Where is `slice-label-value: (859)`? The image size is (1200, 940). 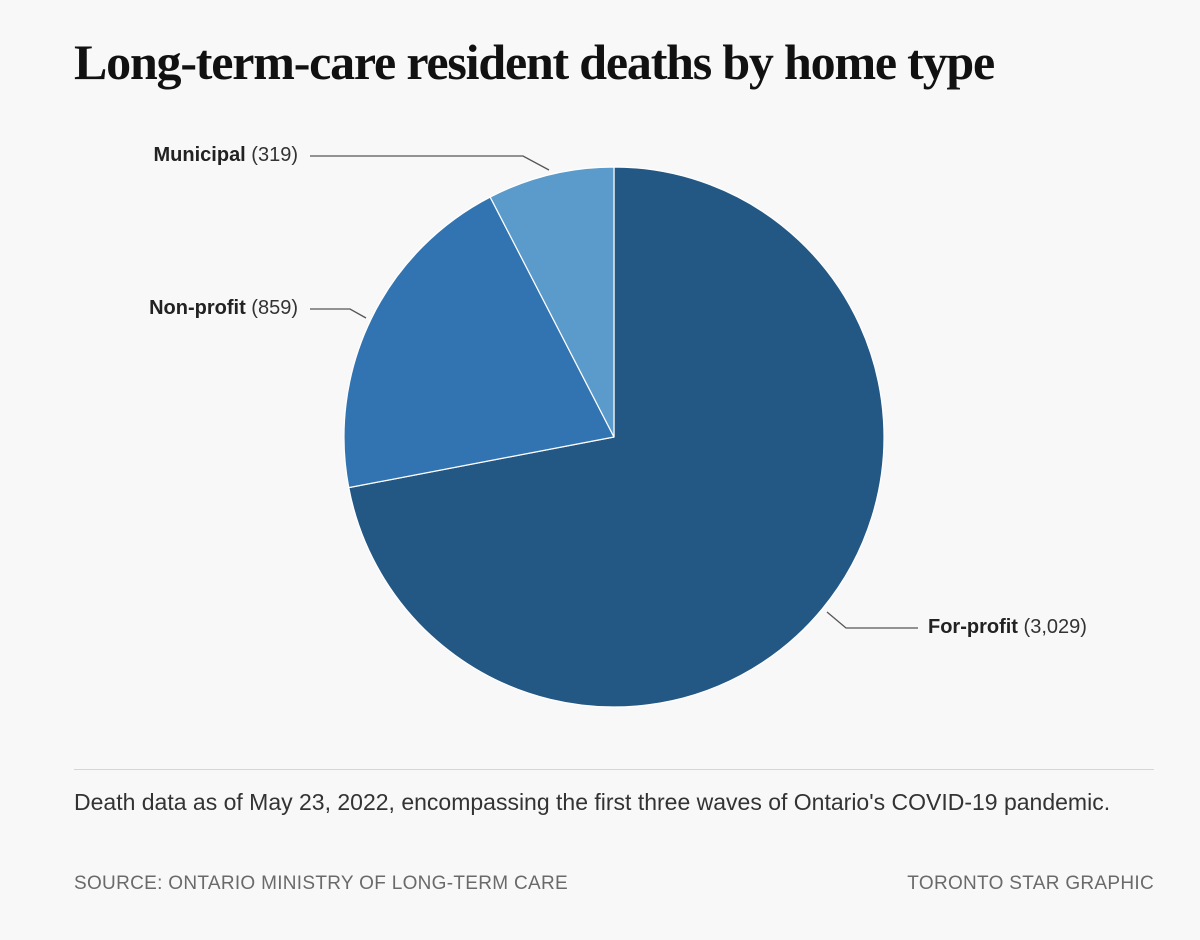
slice-label-value: (859) is located at coordinates (272, 308).